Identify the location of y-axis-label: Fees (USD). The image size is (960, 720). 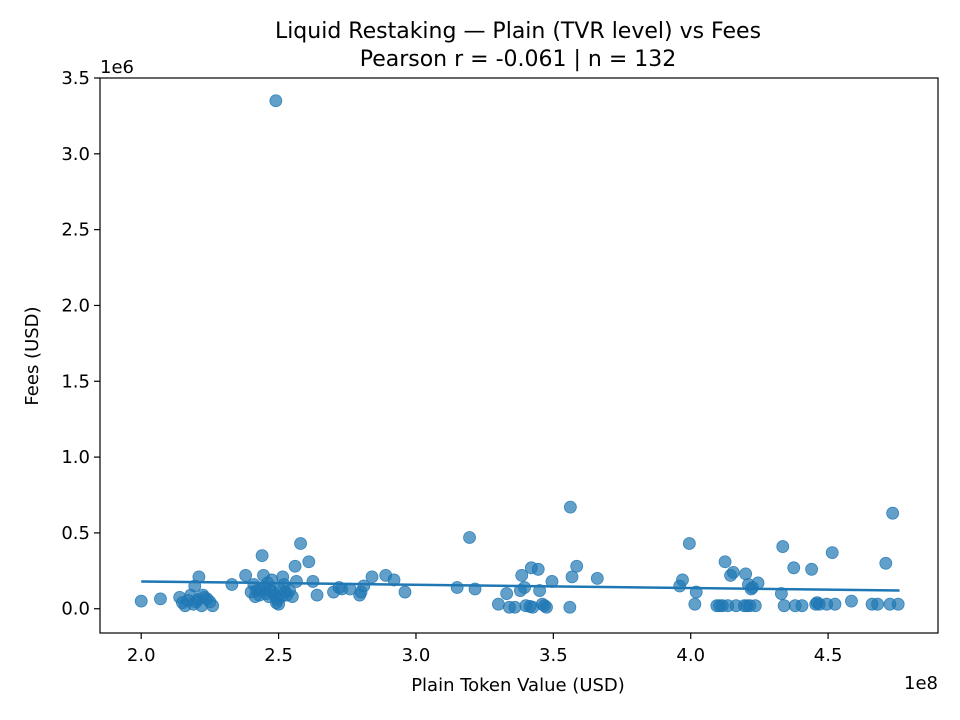
(32, 355).